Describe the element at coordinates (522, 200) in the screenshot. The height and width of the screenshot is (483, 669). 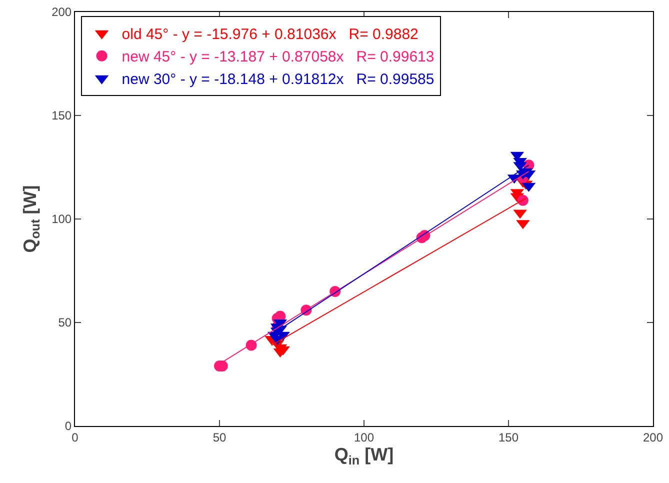
I see `point` at that location.